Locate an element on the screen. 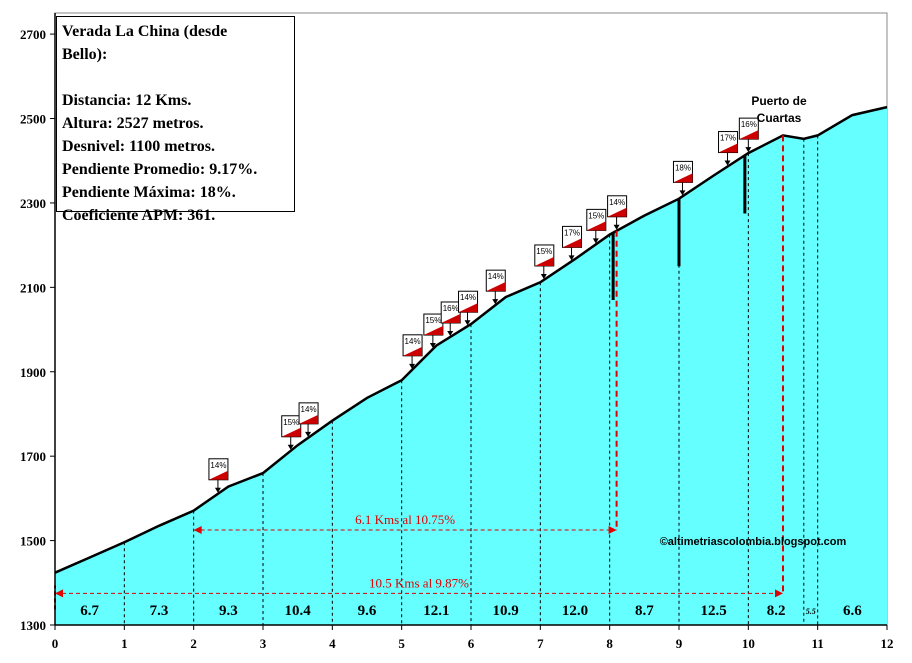 The width and height of the screenshot is (912, 663). y-tick-label: 2100 is located at coordinates (33, 287).